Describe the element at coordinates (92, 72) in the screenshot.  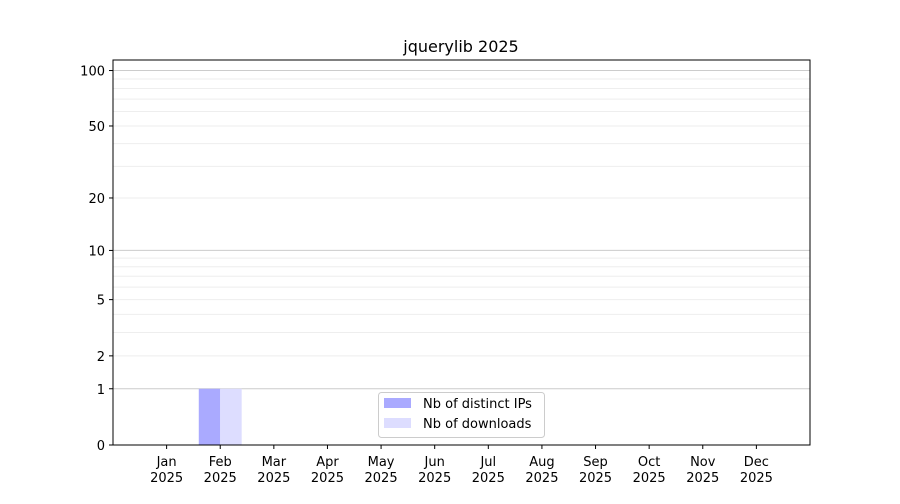
I see `y-tick-label: 100` at that location.